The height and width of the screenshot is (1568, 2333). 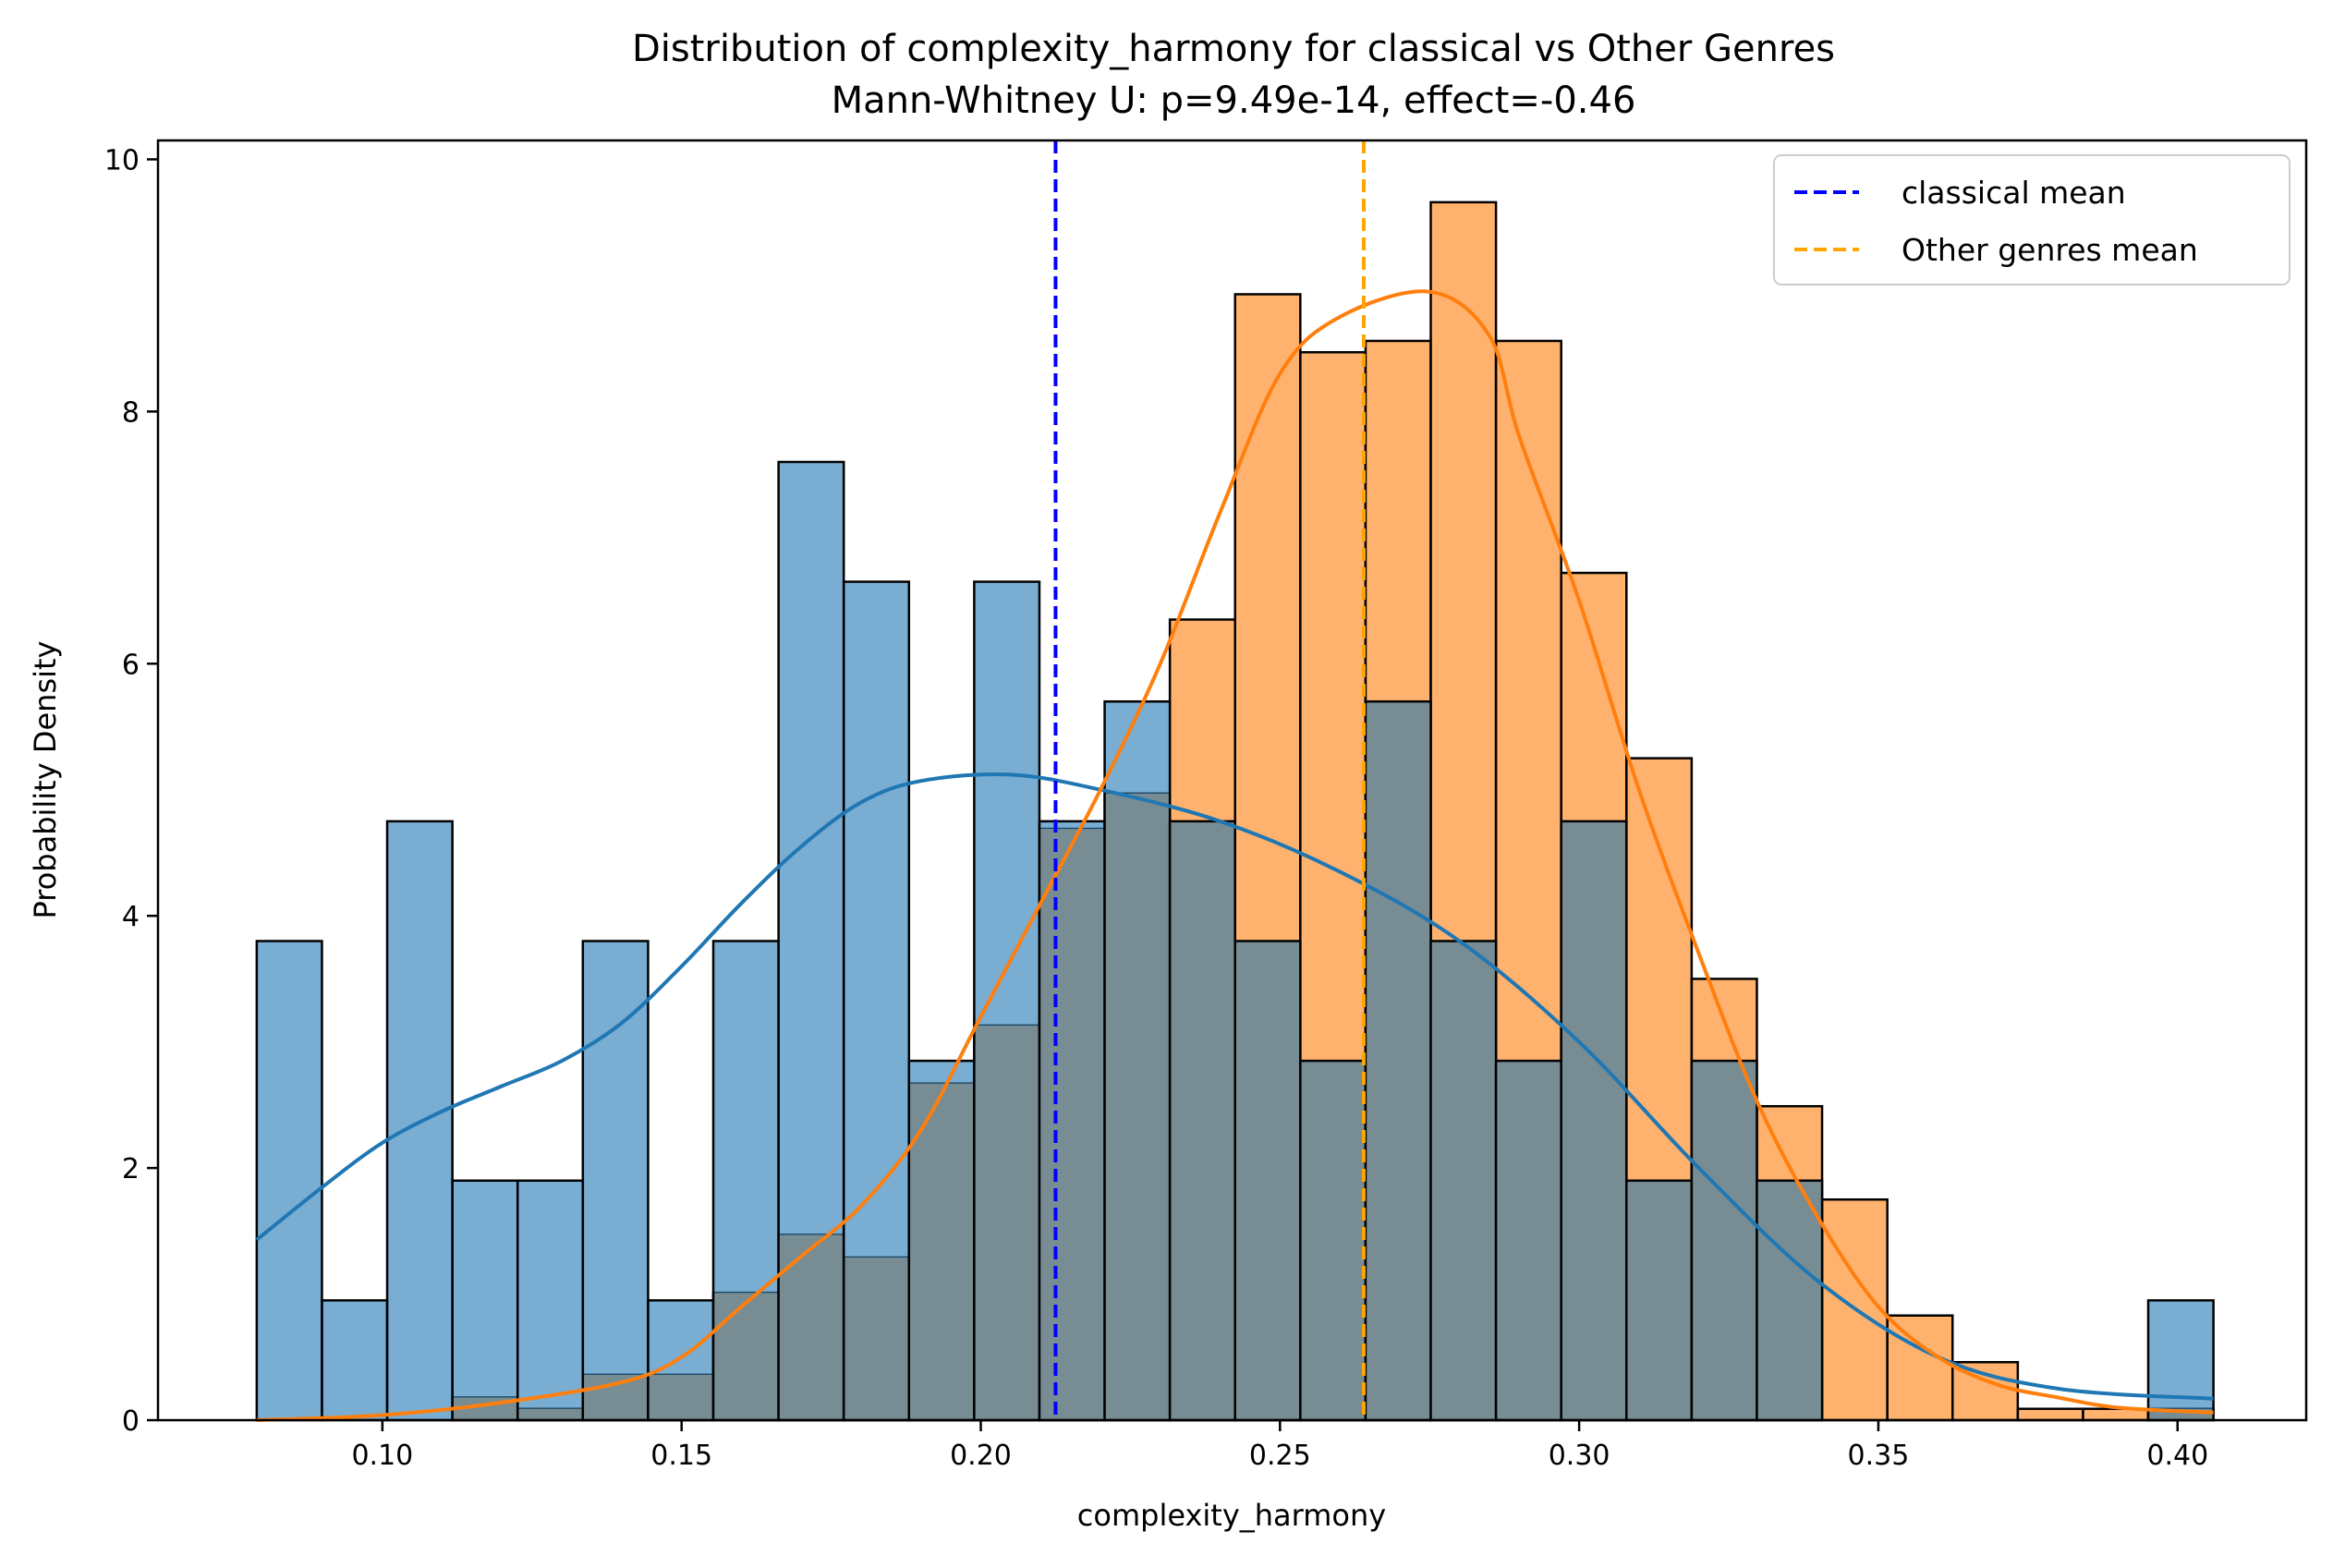 I want to click on legend: classical mean Other genres mean, so click(x=2031, y=220).